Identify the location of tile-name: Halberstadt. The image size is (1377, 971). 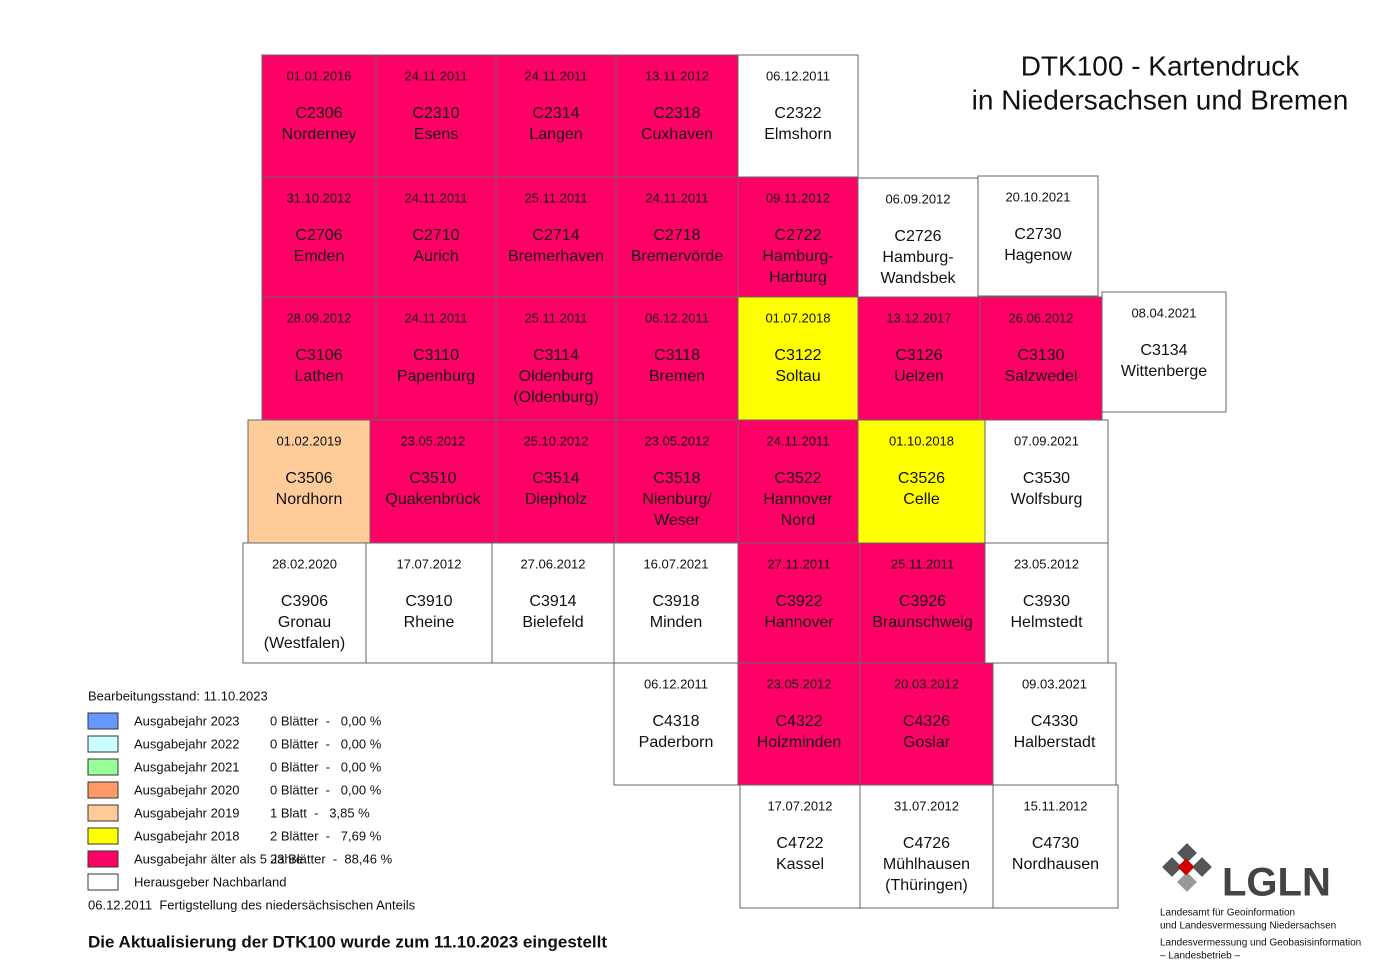
(1055, 742).